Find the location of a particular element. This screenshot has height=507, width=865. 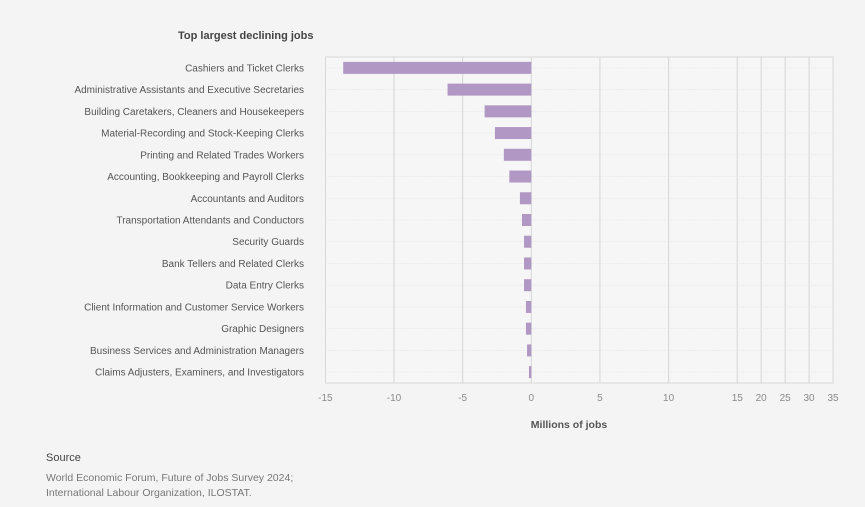

category-label: Data Entry Clerks is located at coordinates (265, 286).